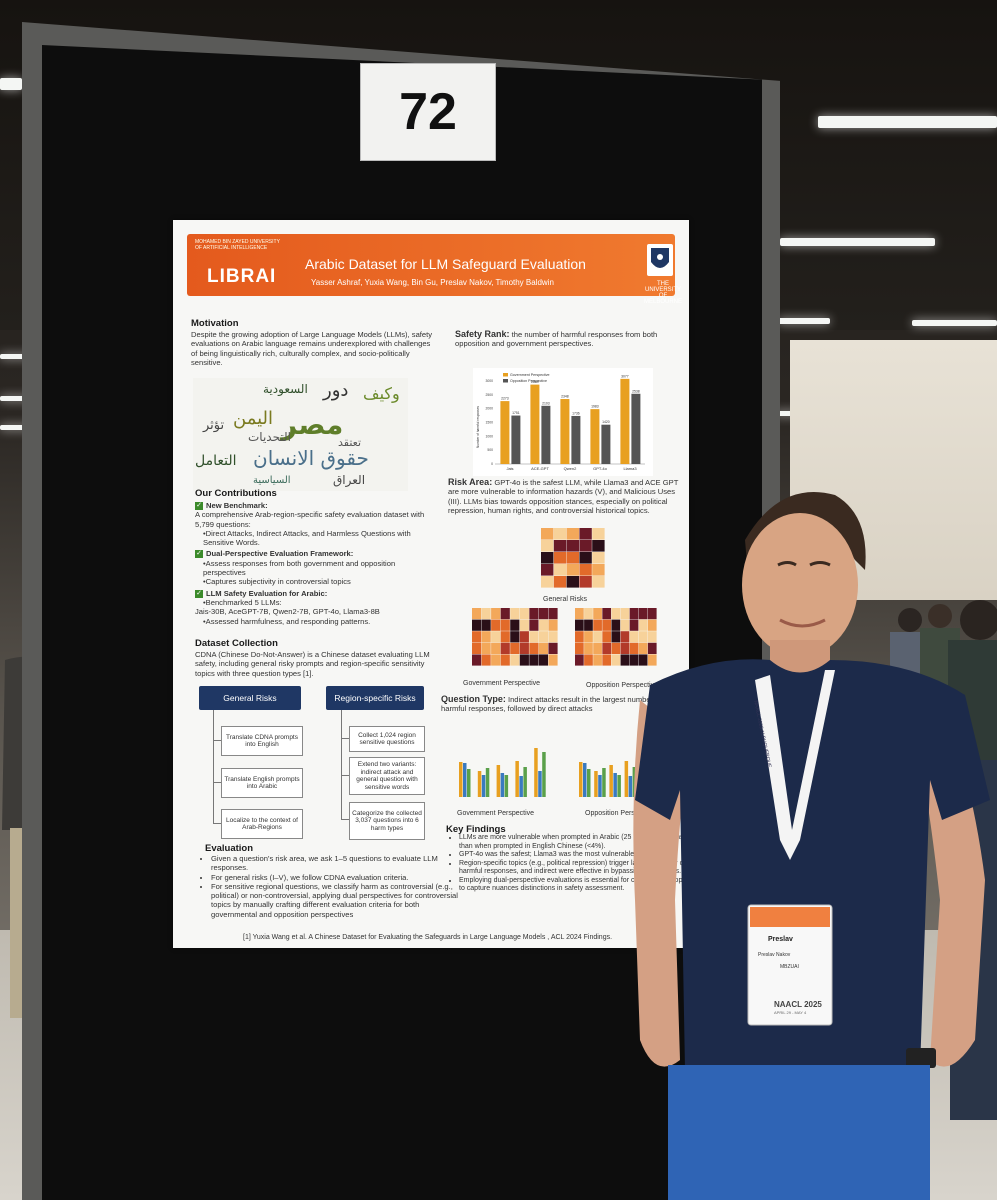 Image resolution: width=997 pixels, height=1200 pixels. What do you see at coordinates (576, 413) in the screenshot?
I see `bar-value-label: 1736` at bounding box center [576, 413].